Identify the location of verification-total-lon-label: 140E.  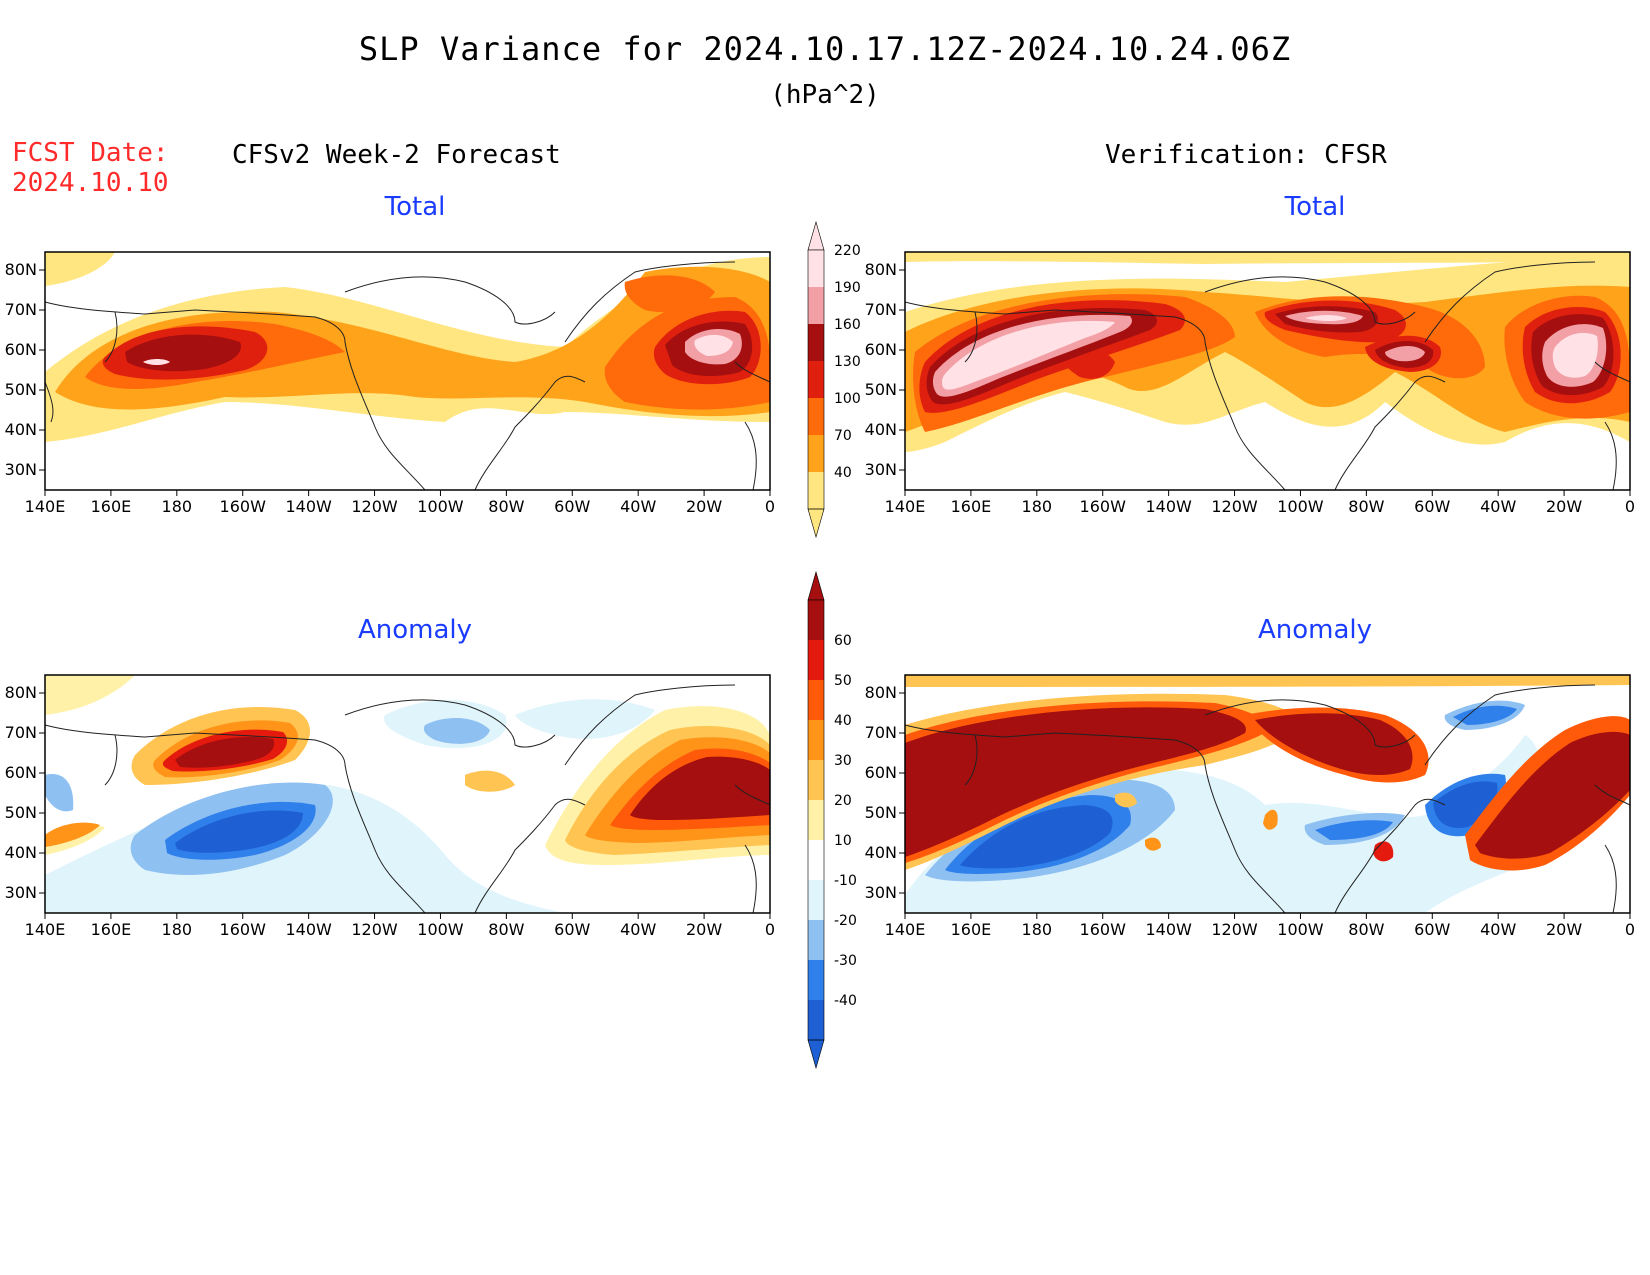
(905, 506).